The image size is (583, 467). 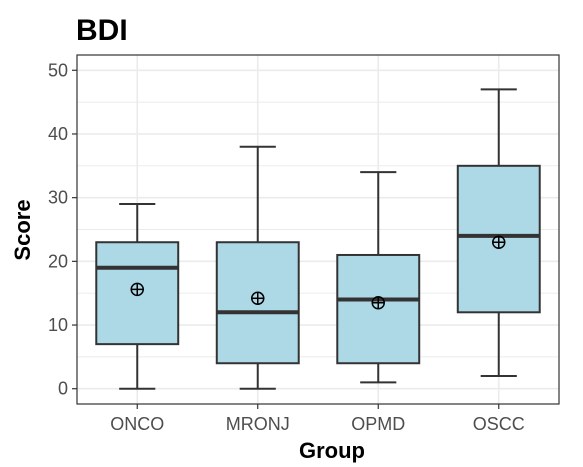 I want to click on y-axis: 0 10 20 30 40 50, so click(x=62, y=229).